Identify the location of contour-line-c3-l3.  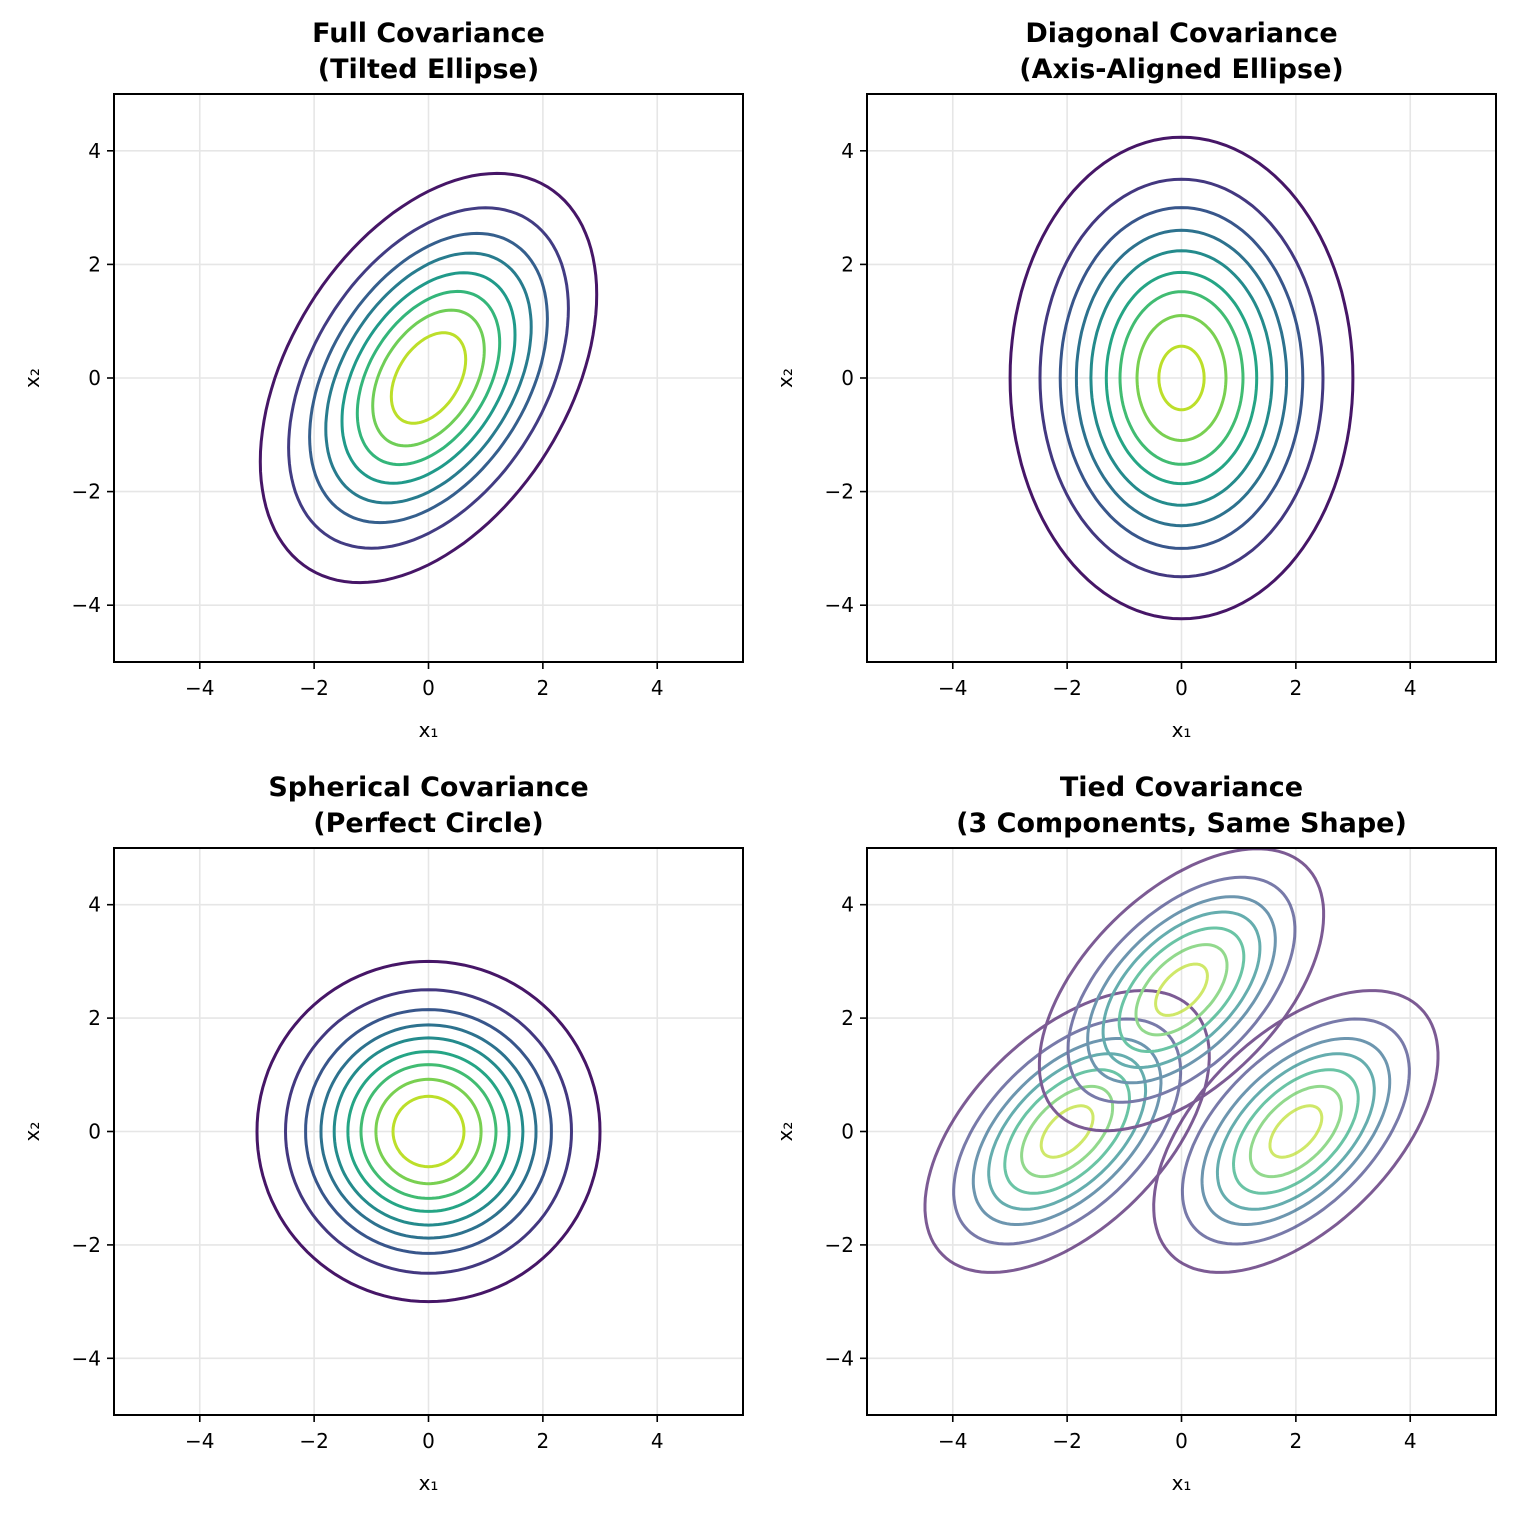
(1296, 1131).